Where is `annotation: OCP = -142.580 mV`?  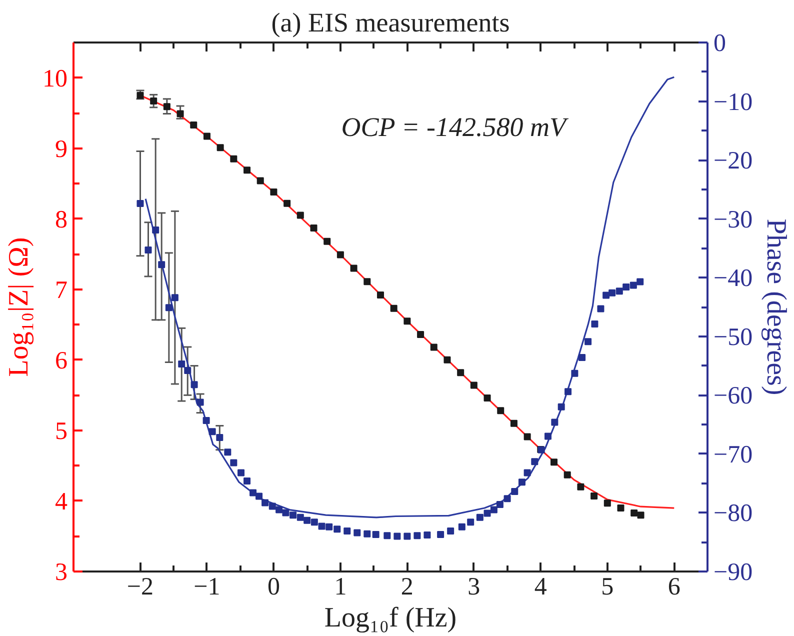
annotation: OCP = -142.580 mV is located at coordinates (455, 127).